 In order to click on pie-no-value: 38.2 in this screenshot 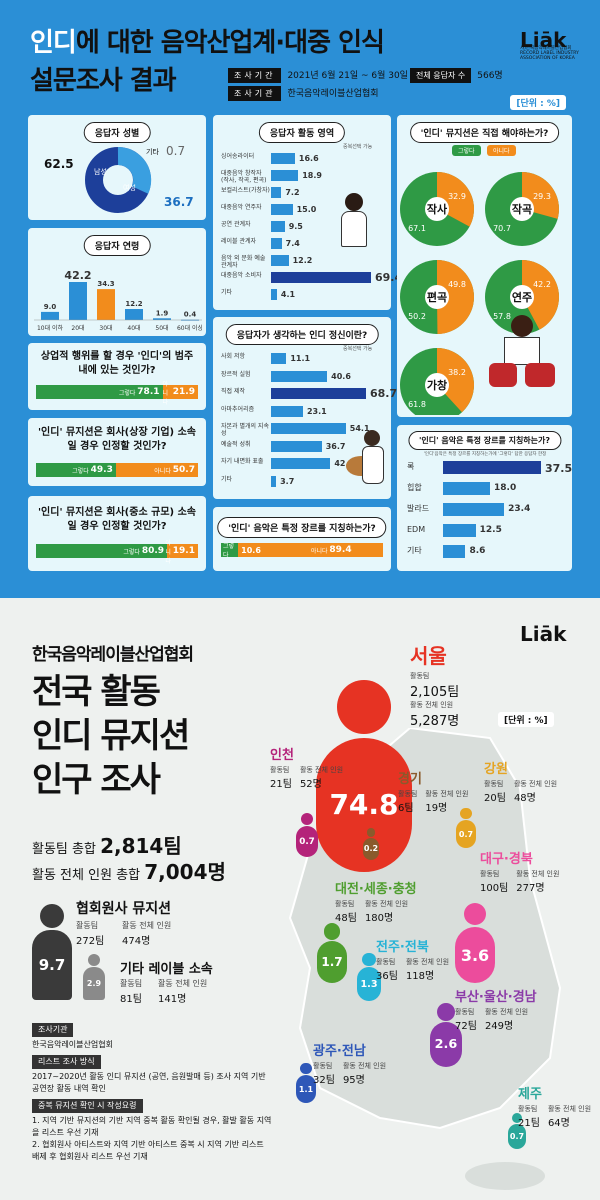, I will do `click(457, 372)`.